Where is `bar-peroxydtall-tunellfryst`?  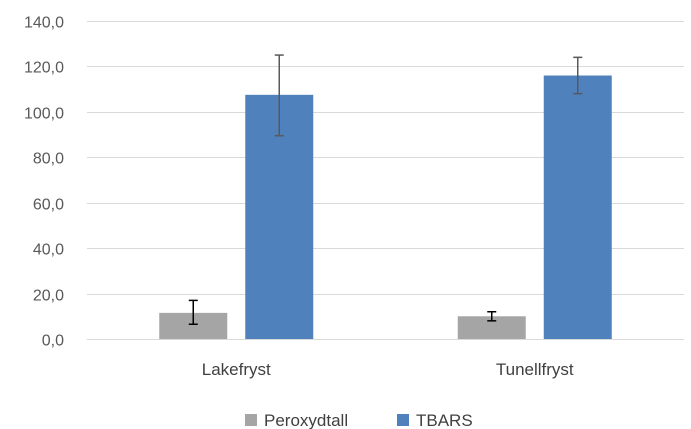
bar-peroxydtall-tunellfryst is located at coordinates (491, 327).